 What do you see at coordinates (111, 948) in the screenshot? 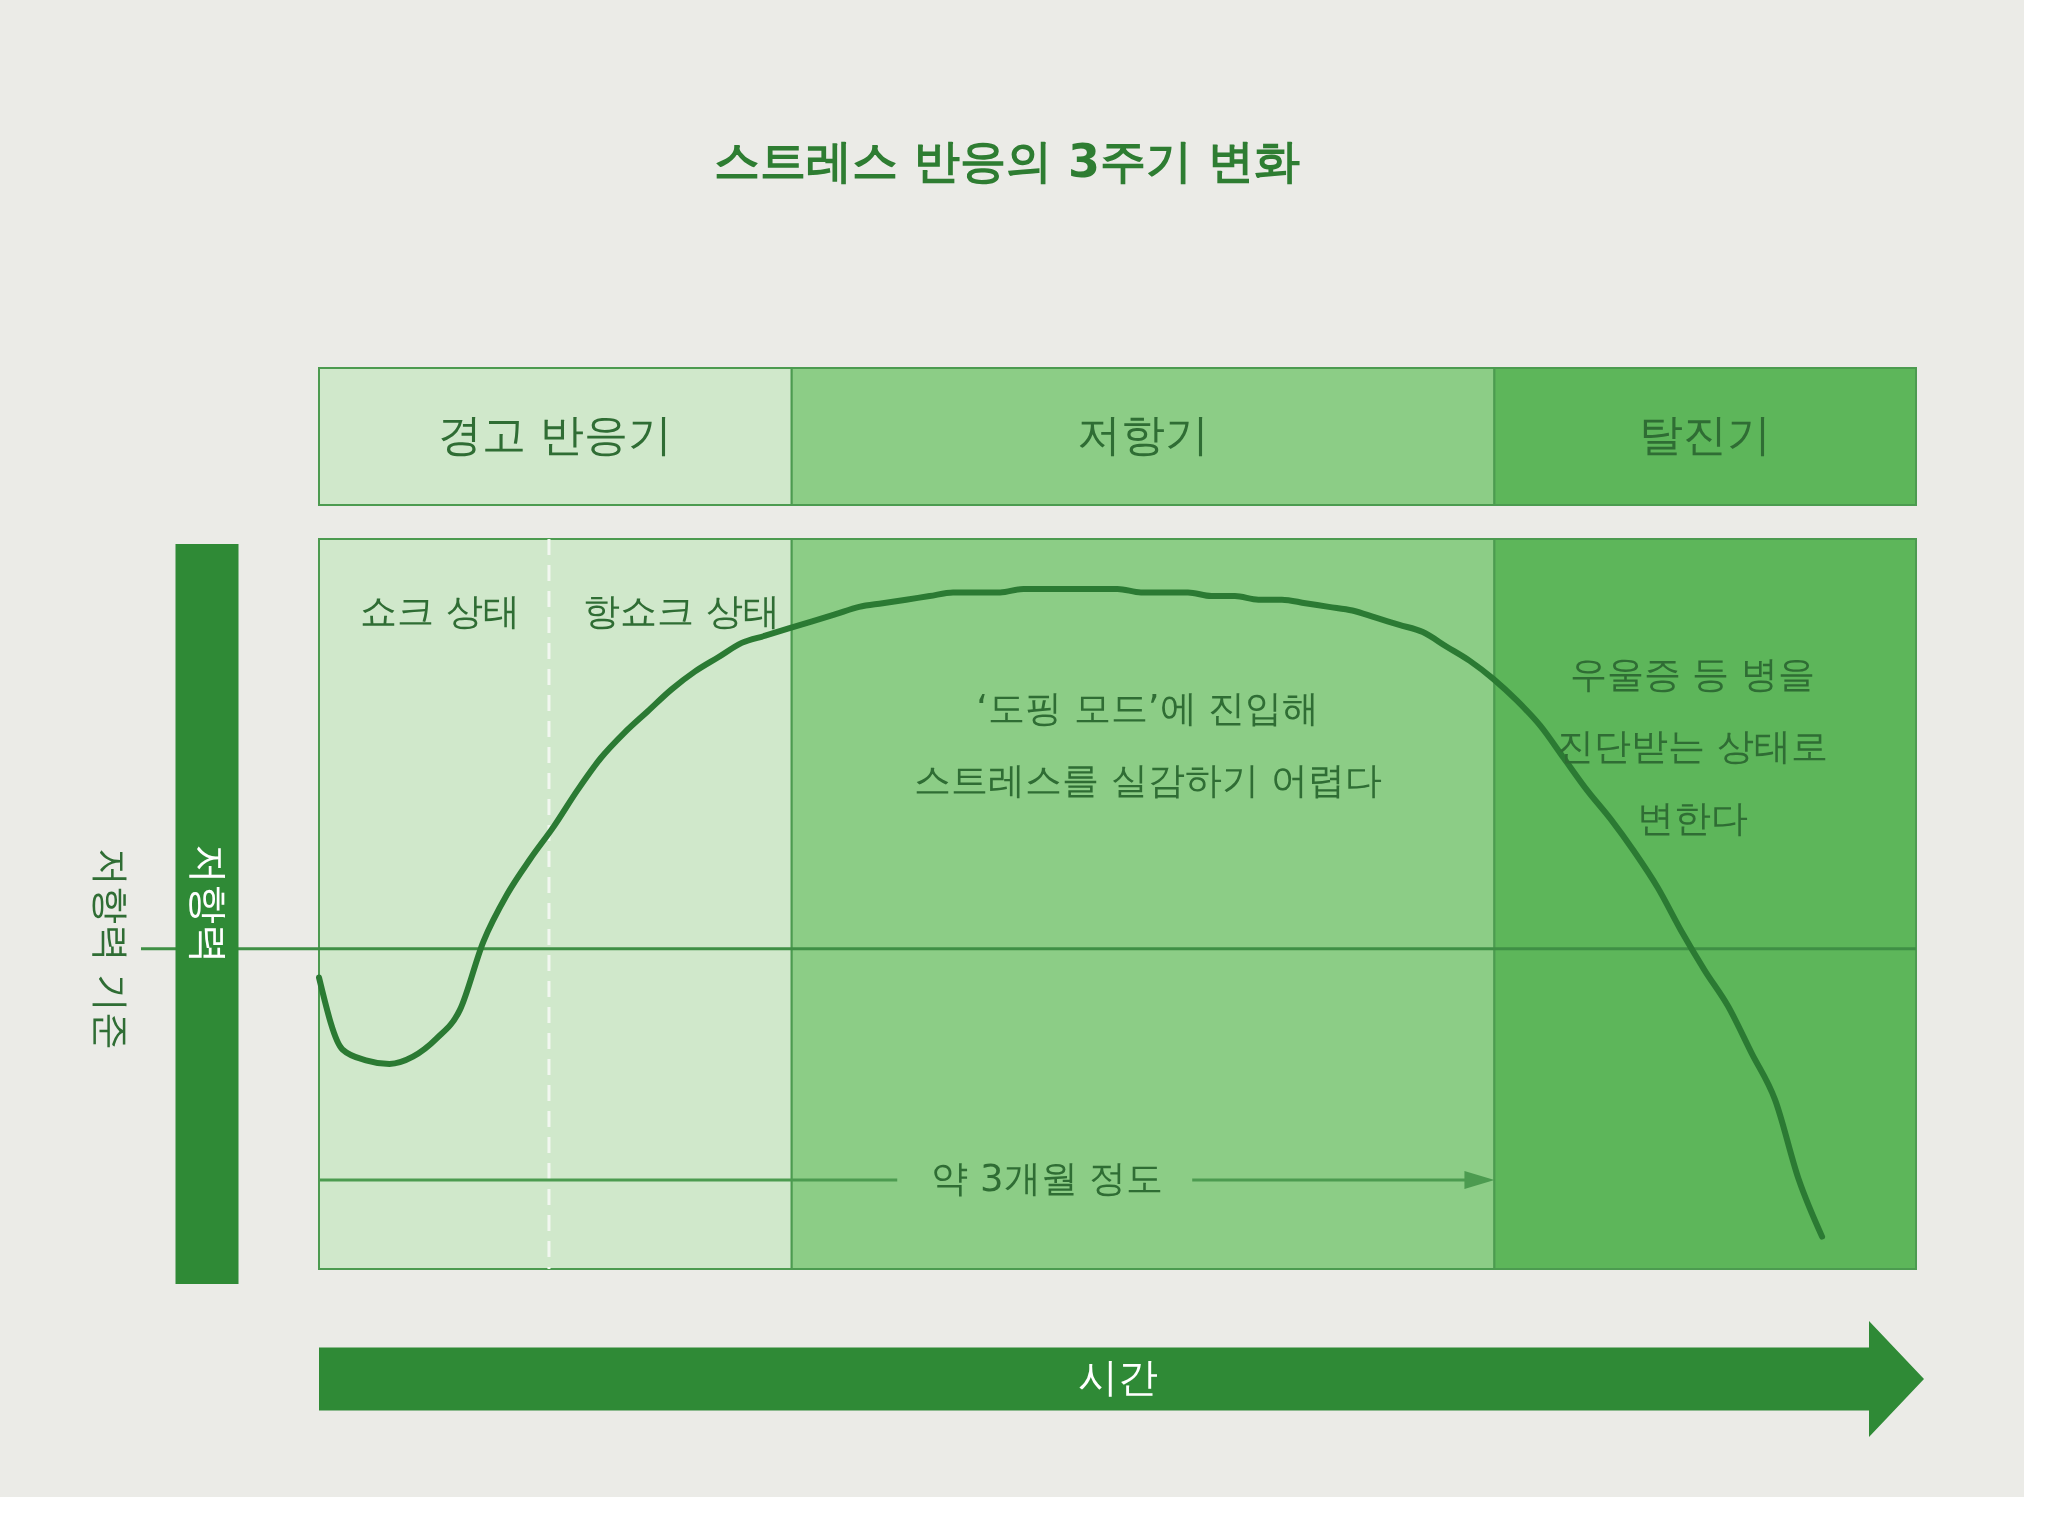
I see `ref-line-label: 저항력 기준` at bounding box center [111, 948].